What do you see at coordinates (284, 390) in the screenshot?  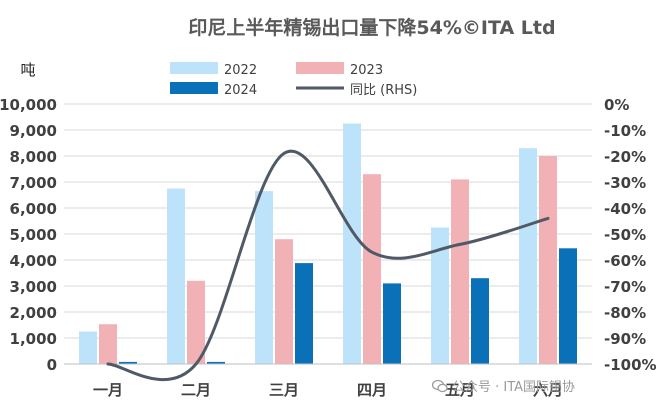 I see `x-tick-label: 三月` at bounding box center [284, 390].